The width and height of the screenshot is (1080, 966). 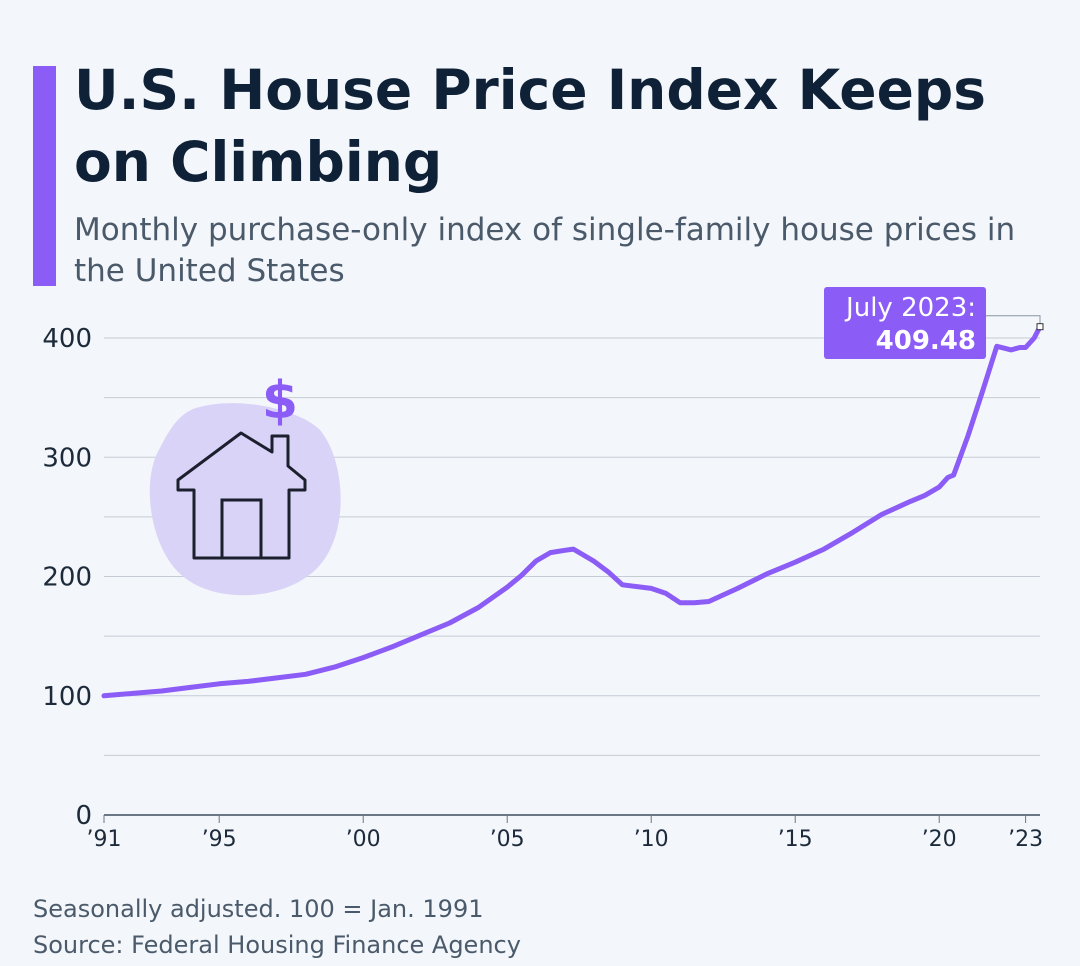 I want to click on callout-box, so click(x=905, y=323).